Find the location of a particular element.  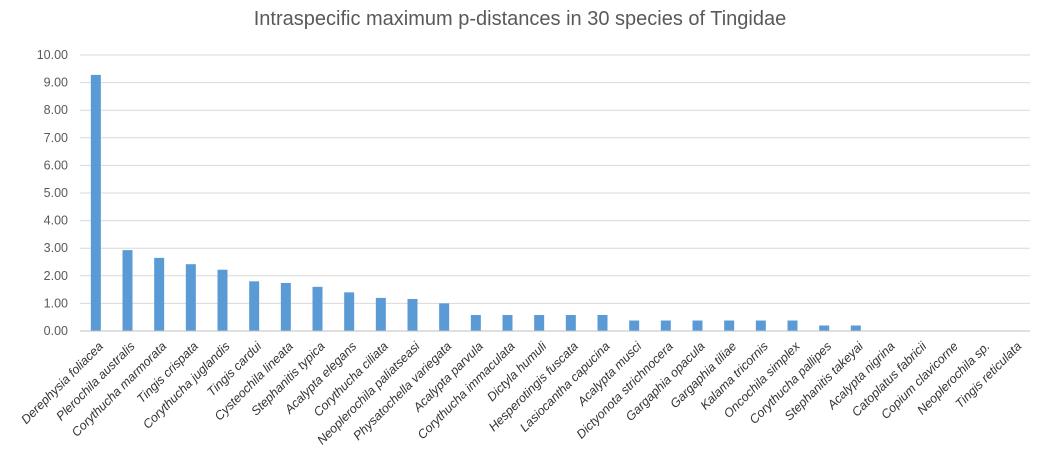

y-tick-label: 2.00 is located at coordinates (56, 276).